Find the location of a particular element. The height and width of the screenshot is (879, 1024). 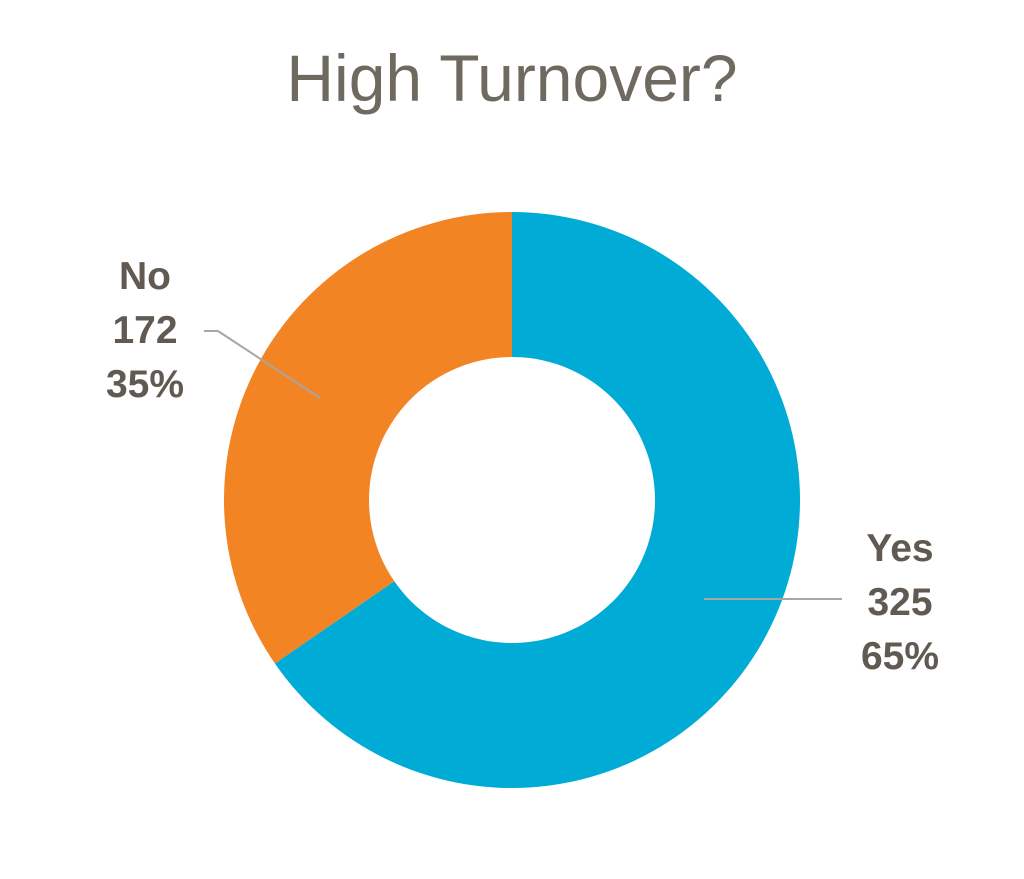

data-label-no: No 172 35% is located at coordinates (145, 331).